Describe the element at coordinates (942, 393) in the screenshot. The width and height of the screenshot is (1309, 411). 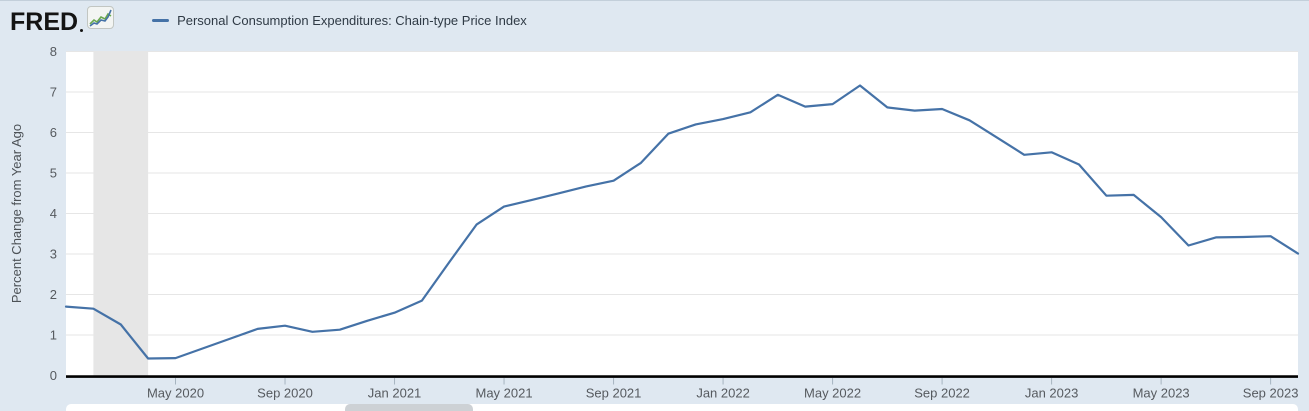
I see `x-tick-label: Sep 2022` at that location.